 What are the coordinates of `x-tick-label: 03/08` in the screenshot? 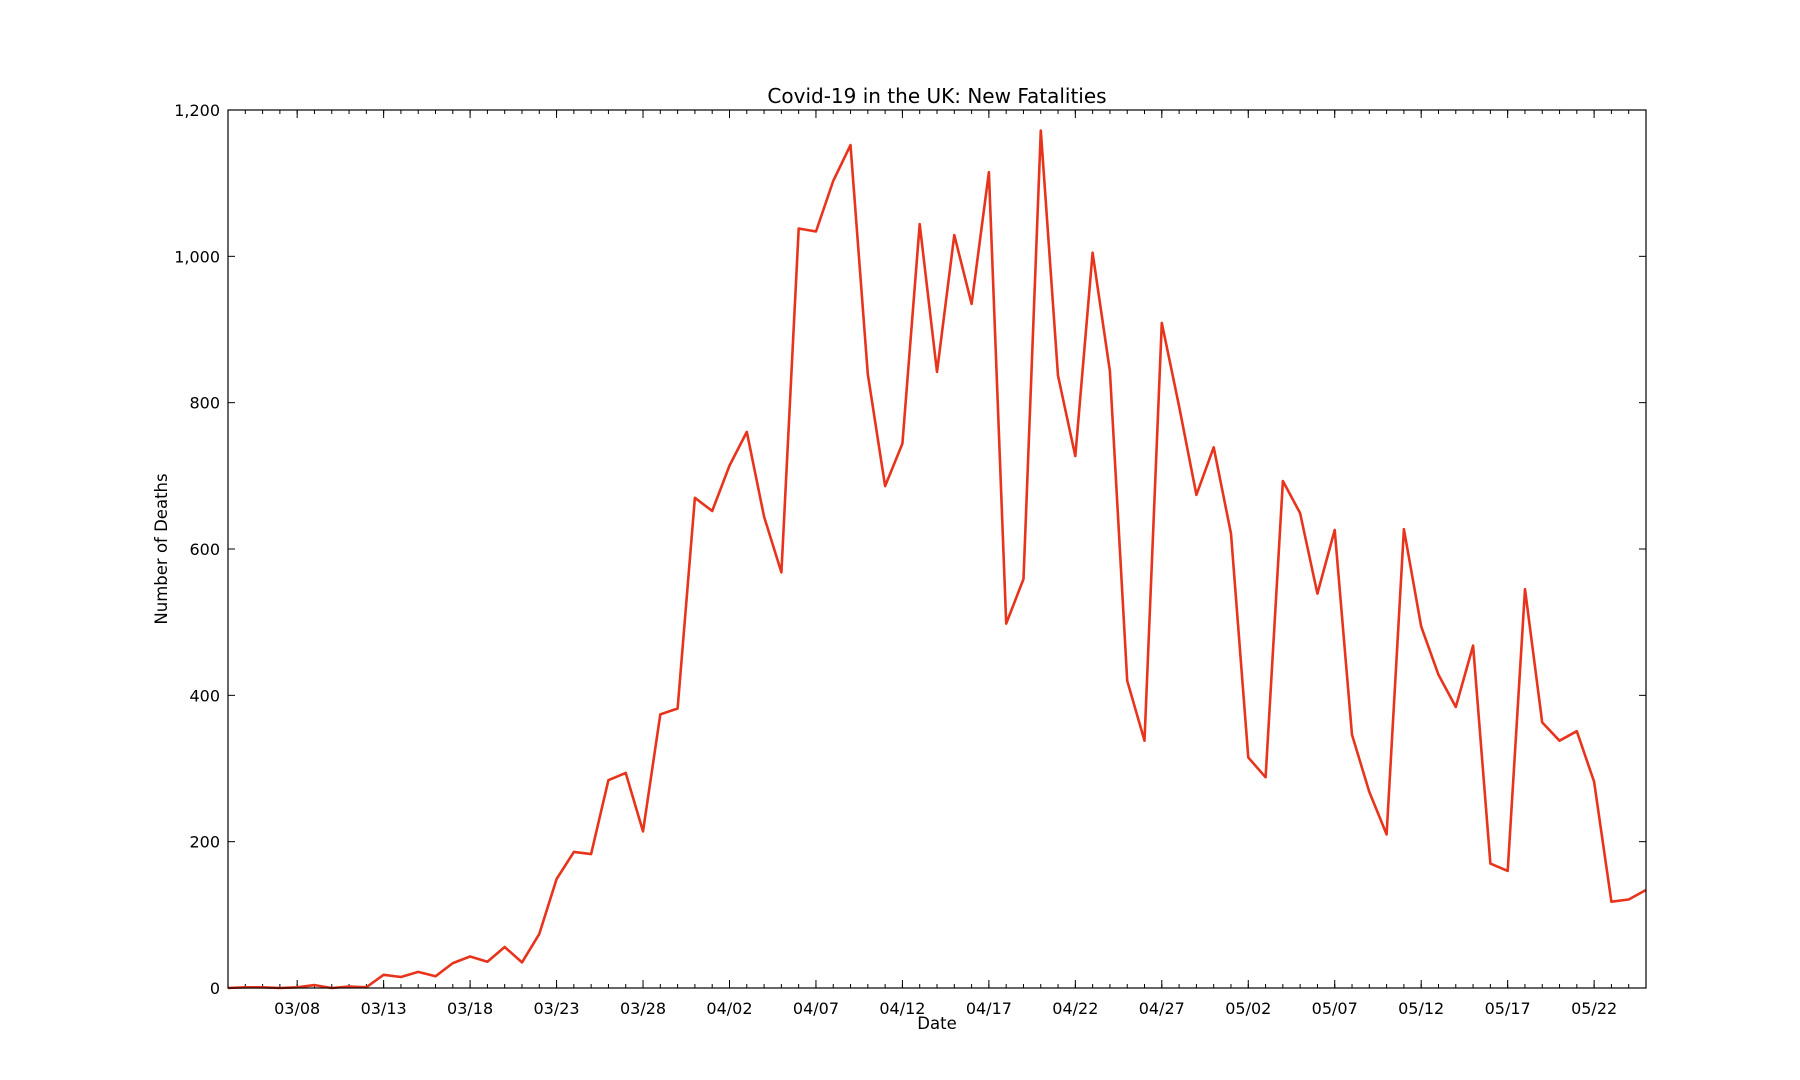 It's located at (297, 1008).